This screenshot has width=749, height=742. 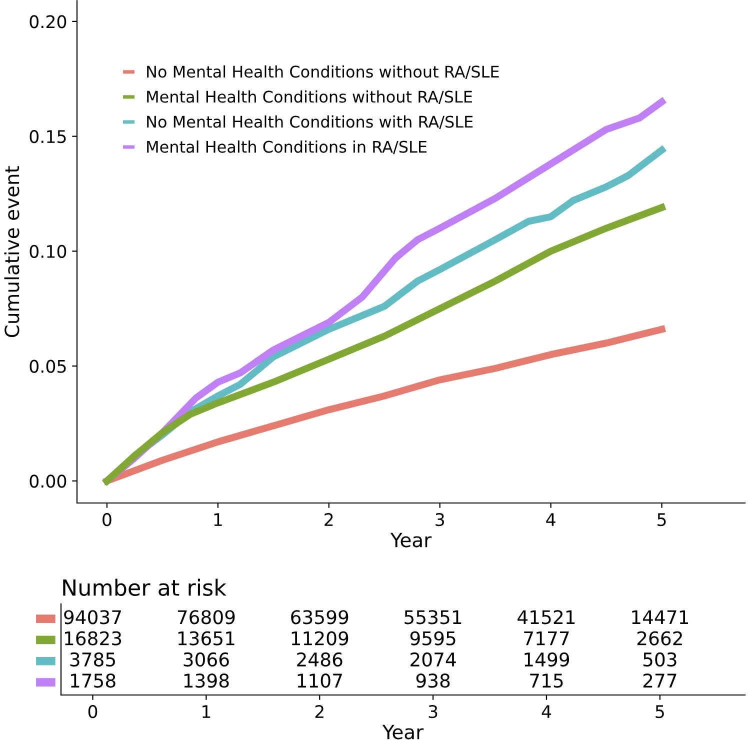 What do you see at coordinates (659, 659) in the screenshot?
I see `data-label: 503` at bounding box center [659, 659].